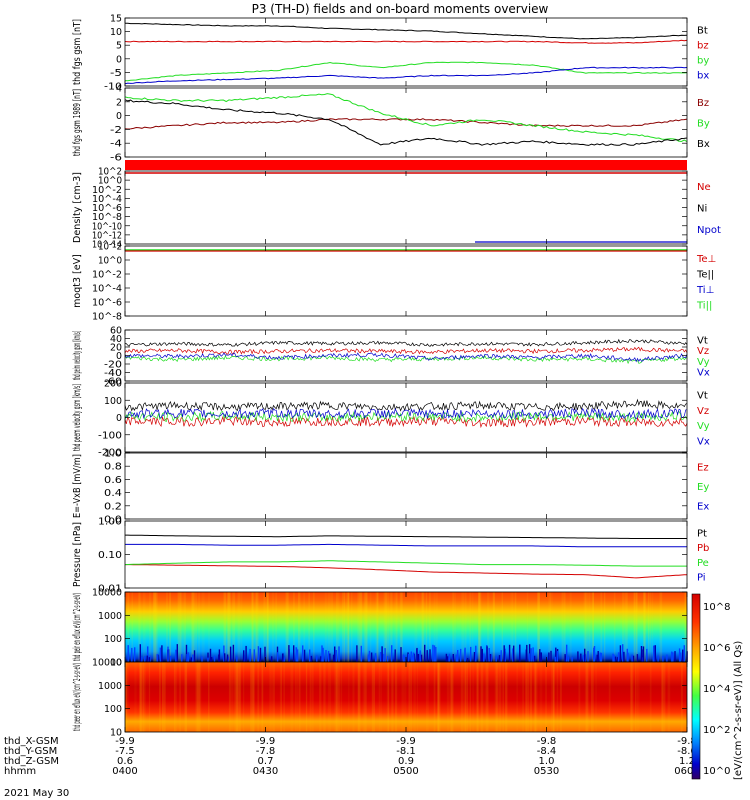  I want to click on legend-entry: Vz, so click(703, 411).